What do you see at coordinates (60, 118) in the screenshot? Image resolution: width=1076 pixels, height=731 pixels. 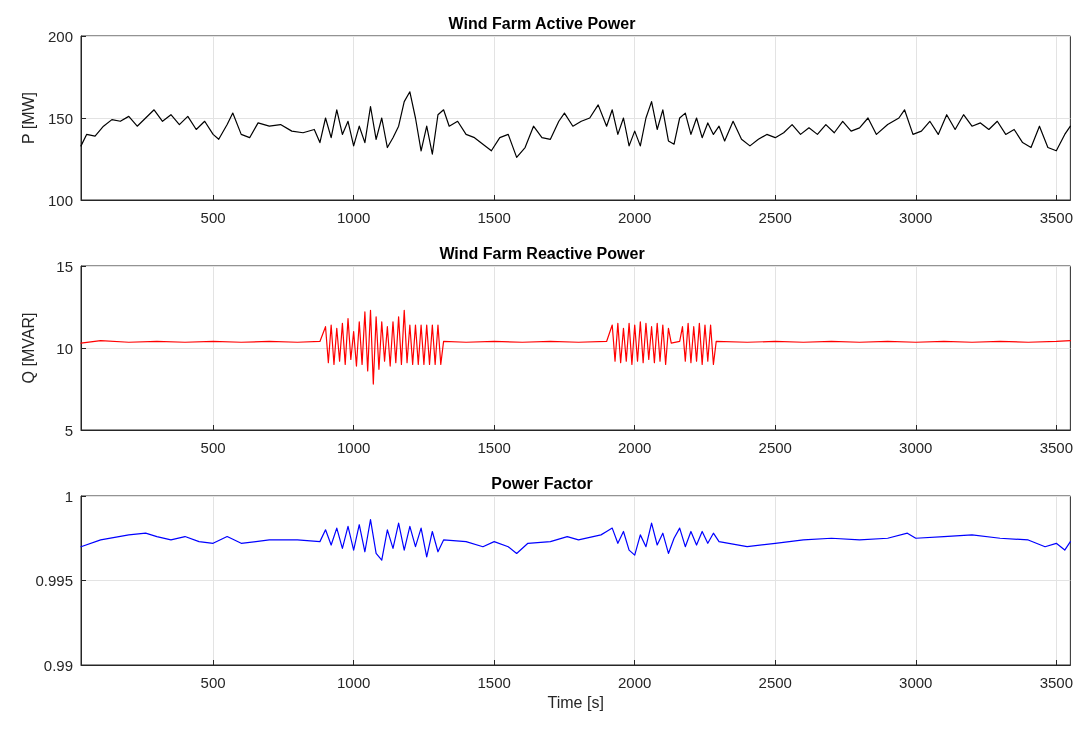 I see `y-tick-label: 150` at bounding box center [60, 118].